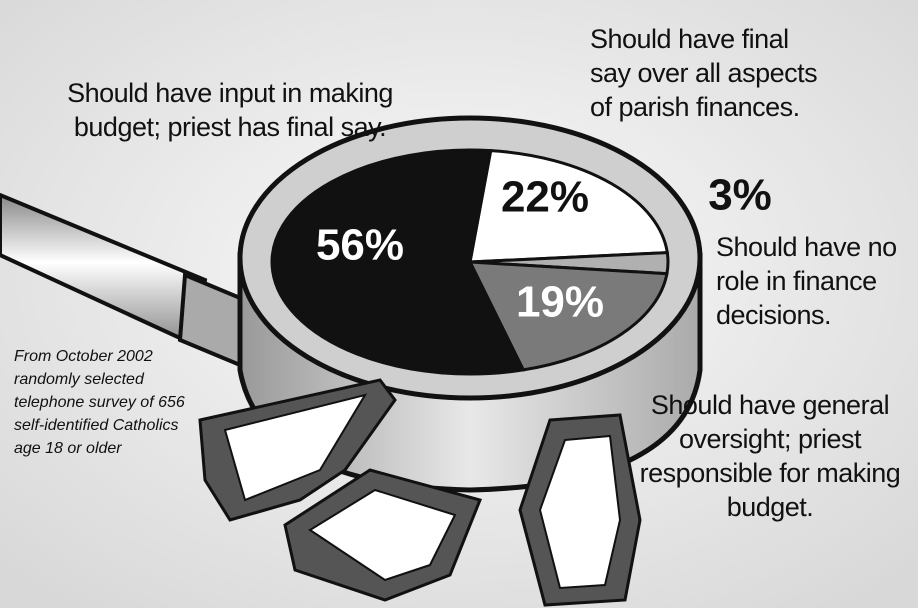 The image size is (918, 608). I want to click on pie-labels: 22% 3% 19% 56%, so click(544, 249).